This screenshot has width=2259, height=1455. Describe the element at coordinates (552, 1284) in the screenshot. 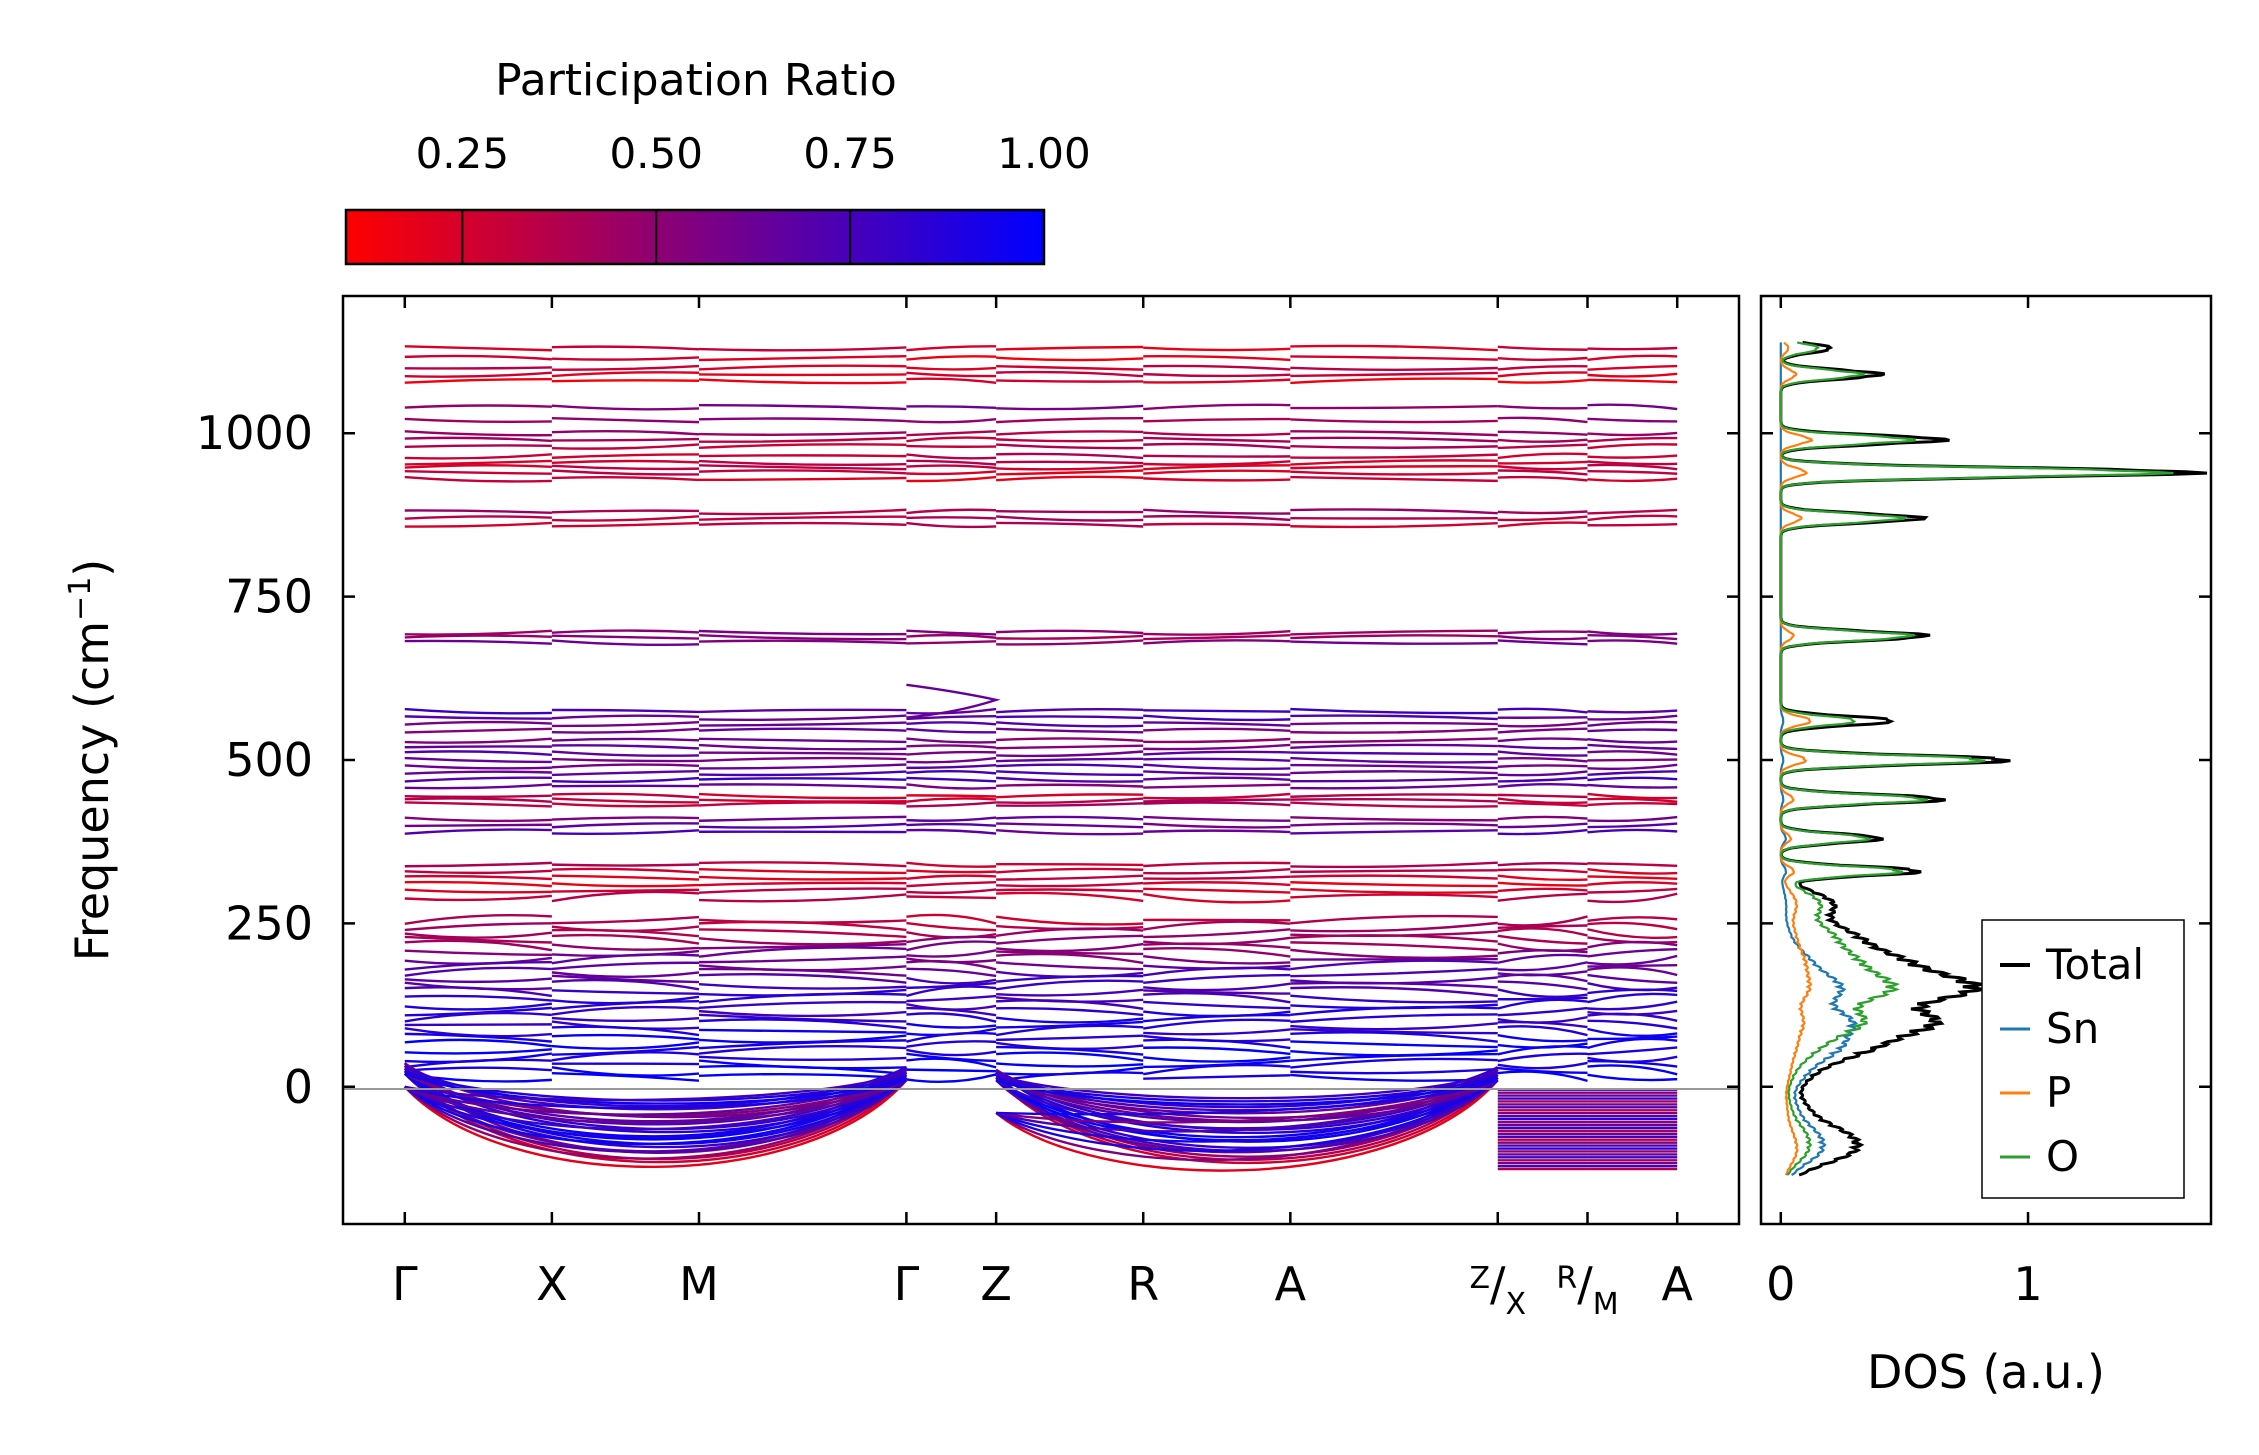

I see `k-label: X` at that location.